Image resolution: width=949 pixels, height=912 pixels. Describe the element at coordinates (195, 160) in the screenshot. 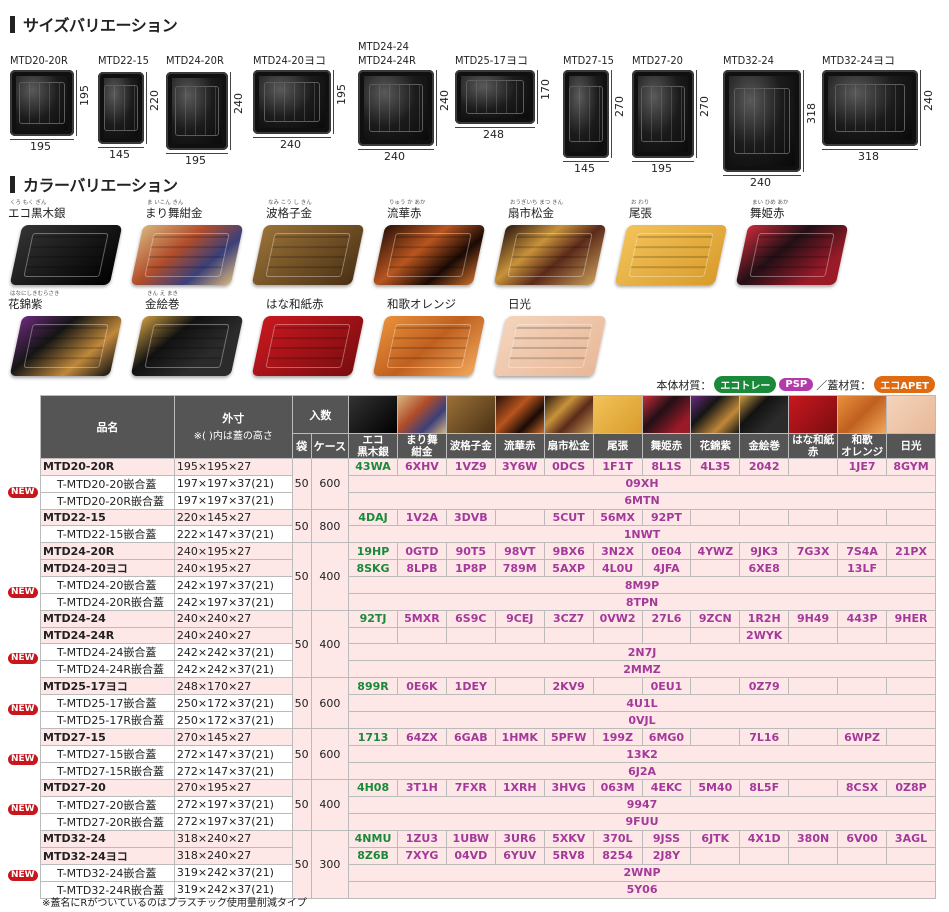

I see `width-label: 195` at that location.